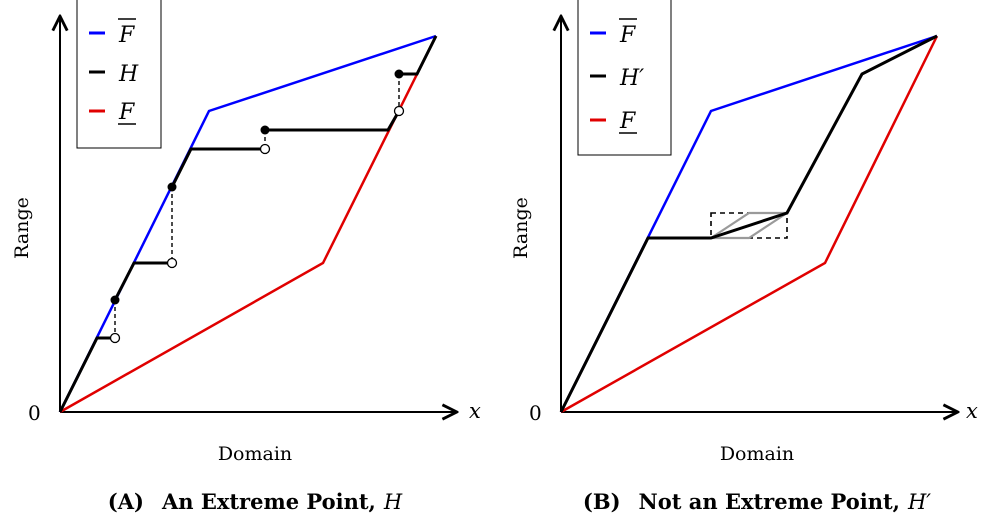  What do you see at coordinates (268, 501) in the screenshot?
I see `panel-a-caption-text: An Extreme Point,` at bounding box center [268, 501].